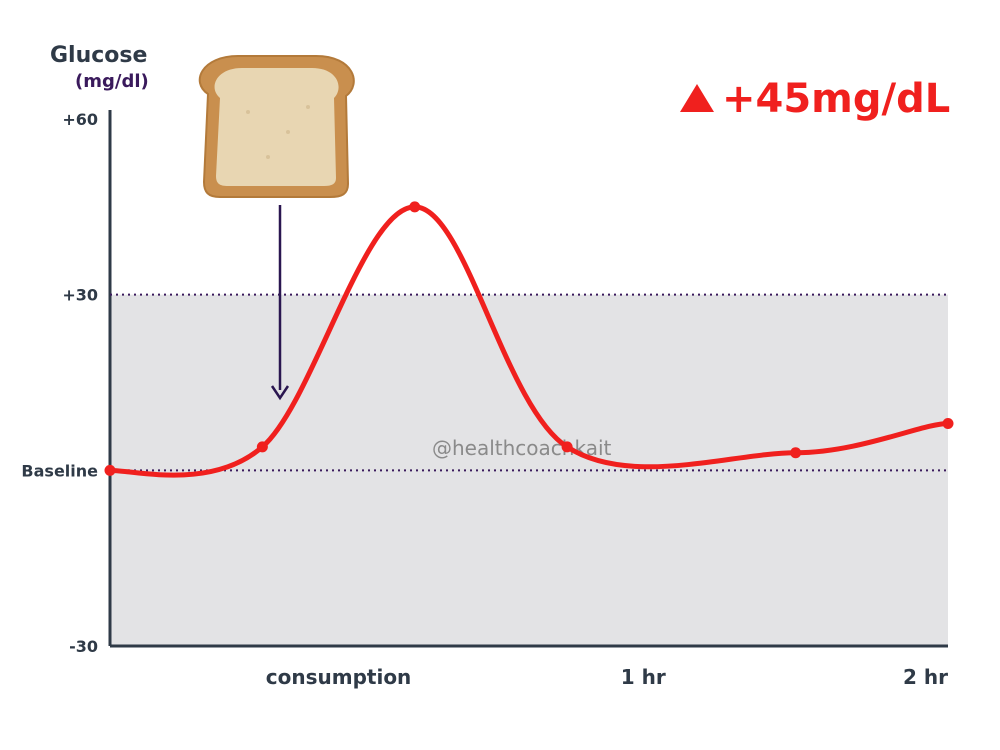 The image size is (1000, 750). Describe the element at coordinates (607, 677) in the screenshot. I see `x-tick-labels: consumption 1 hr 2 hr` at that location.